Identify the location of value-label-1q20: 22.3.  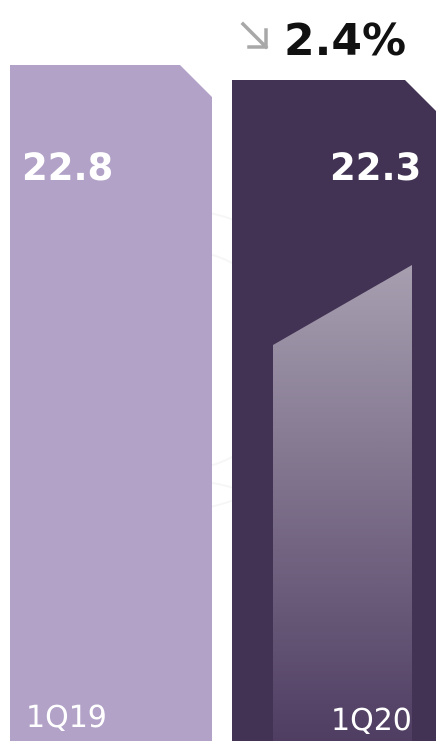
(375, 167).